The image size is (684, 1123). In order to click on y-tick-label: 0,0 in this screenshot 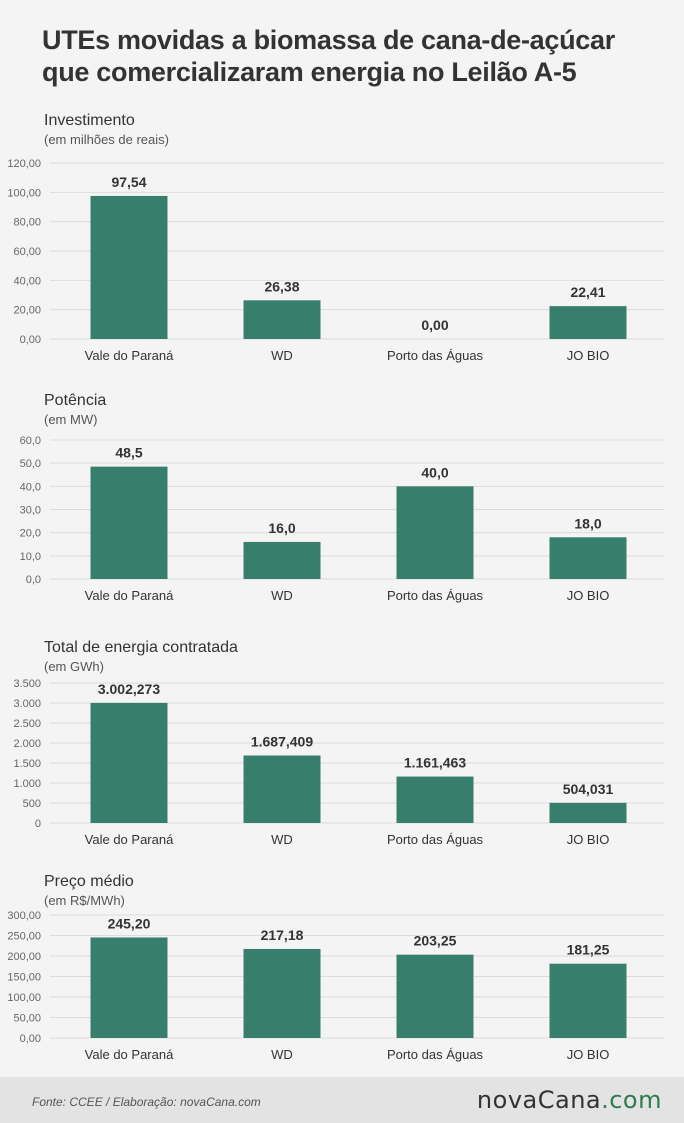, I will do `click(33, 580)`.